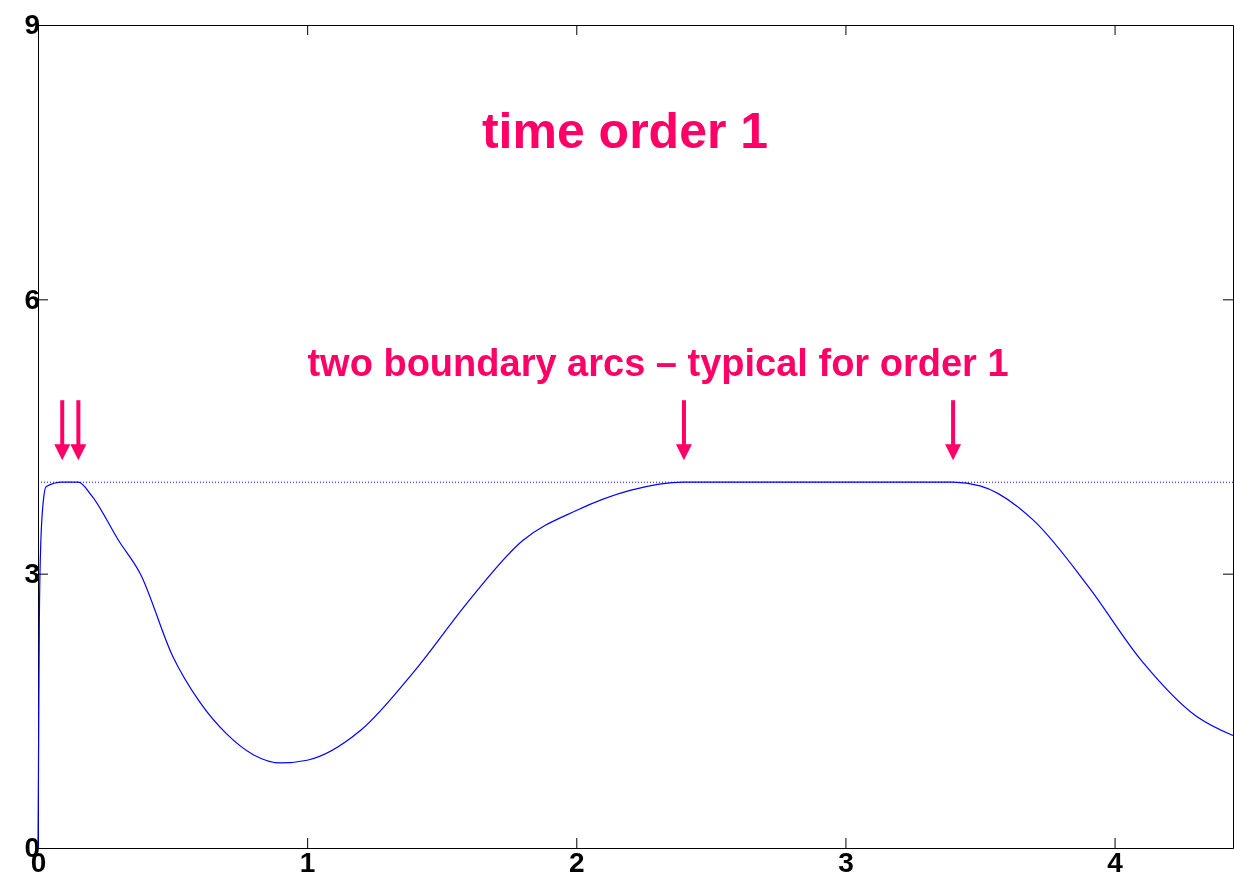 The width and height of the screenshot is (1234, 891). I want to click on x-tick-label: 4, so click(1115, 862).